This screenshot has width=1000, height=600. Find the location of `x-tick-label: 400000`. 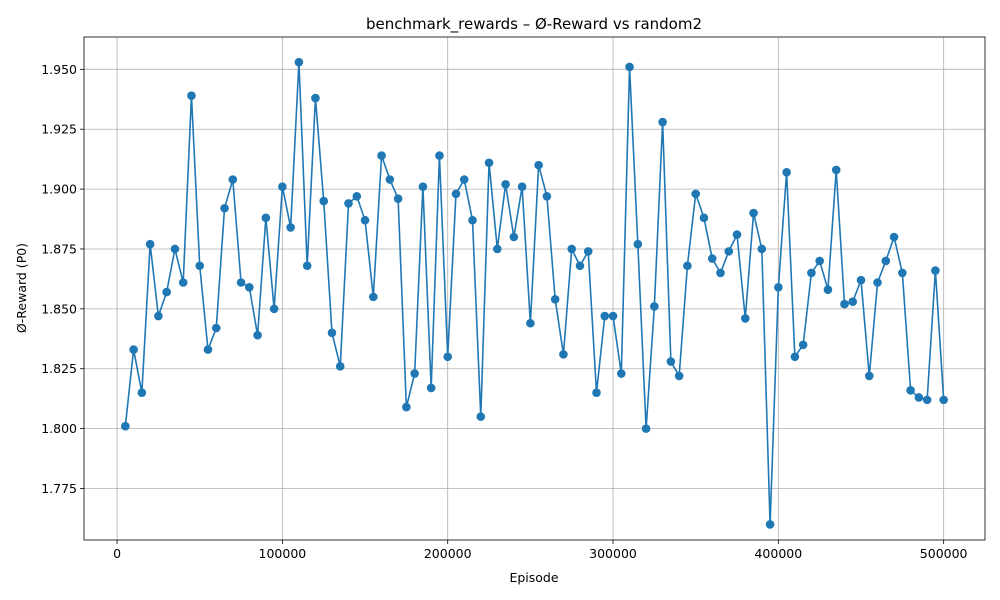

x-tick-label: 400000 is located at coordinates (778, 553).